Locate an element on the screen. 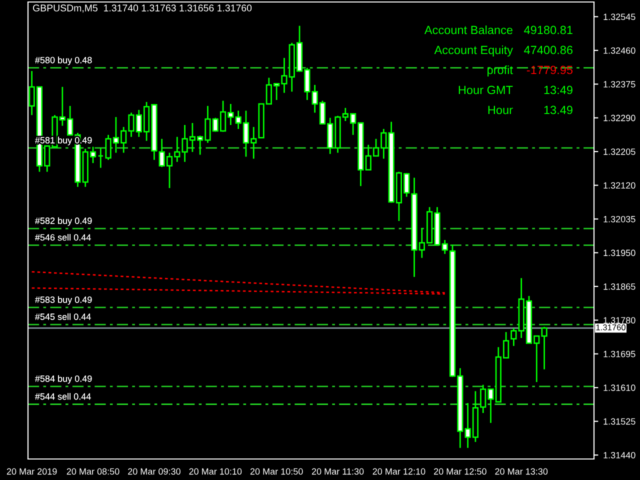 This screenshot has width=640, height=480. x-tick-label: 20 Mar 09:30 is located at coordinates (154, 471).